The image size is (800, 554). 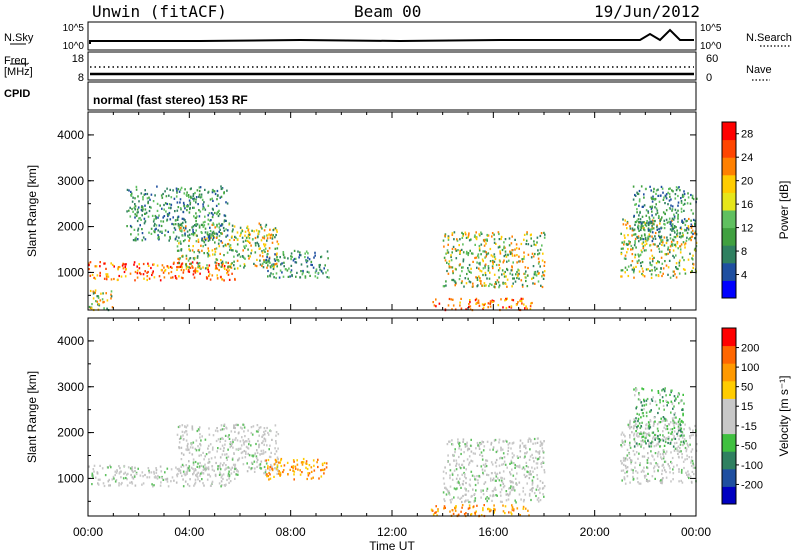 What do you see at coordinates (32, 417) in the screenshot?
I see `velocity-ylabel: Slant Range [km]` at bounding box center [32, 417].